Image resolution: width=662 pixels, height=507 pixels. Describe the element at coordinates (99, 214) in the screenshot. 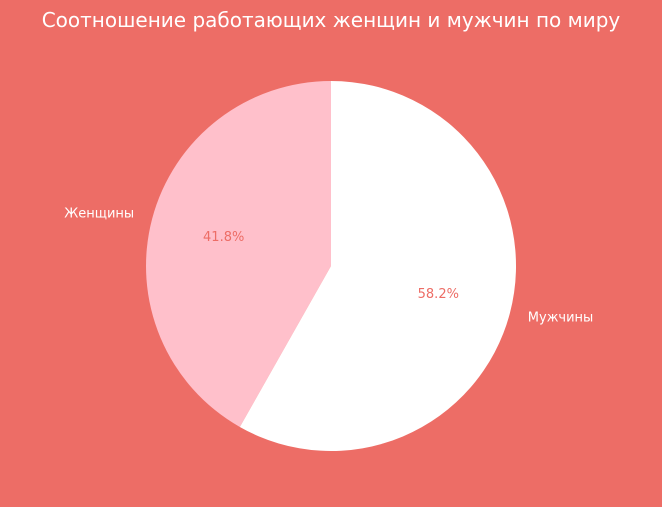

I see `slice-label-women: Женщины` at that location.